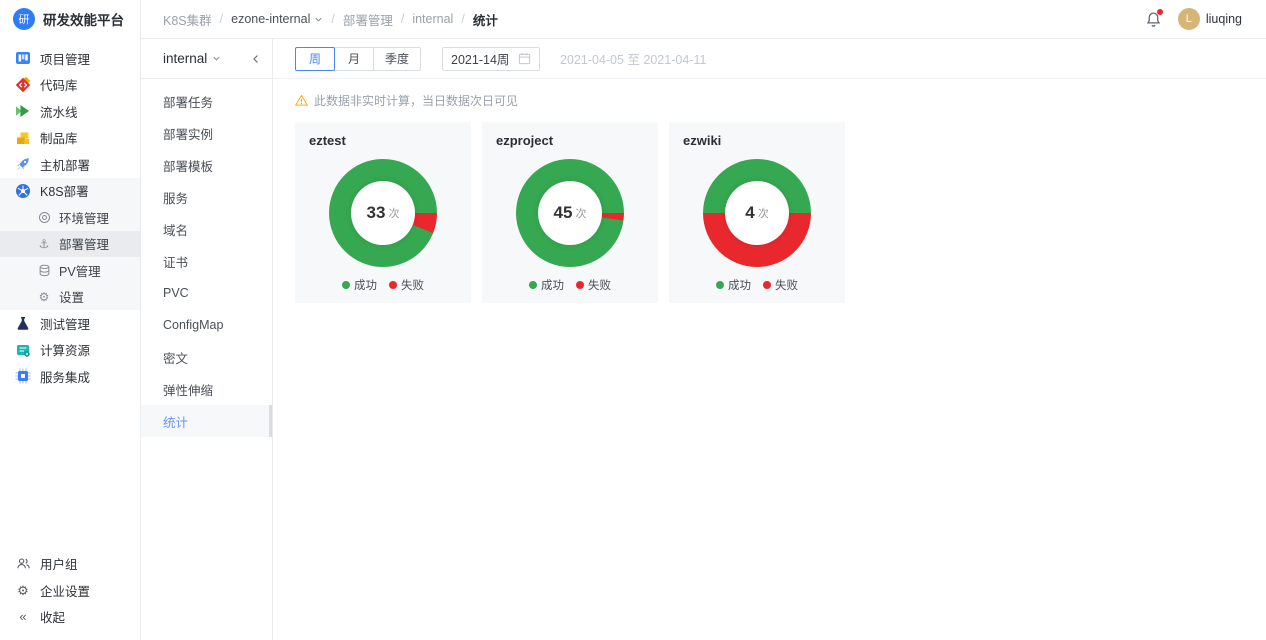 The height and width of the screenshot is (640, 1266). What do you see at coordinates (23, 138) in the screenshot?
I see `artifact-icon` at bounding box center [23, 138].